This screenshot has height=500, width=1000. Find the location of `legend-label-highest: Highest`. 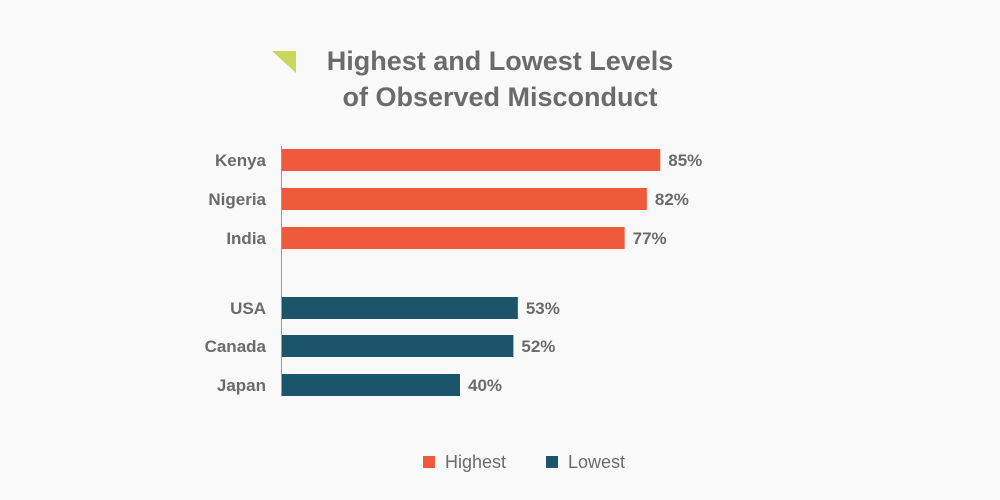

legend-label-highest: Highest is located at coordinates (475, 462).